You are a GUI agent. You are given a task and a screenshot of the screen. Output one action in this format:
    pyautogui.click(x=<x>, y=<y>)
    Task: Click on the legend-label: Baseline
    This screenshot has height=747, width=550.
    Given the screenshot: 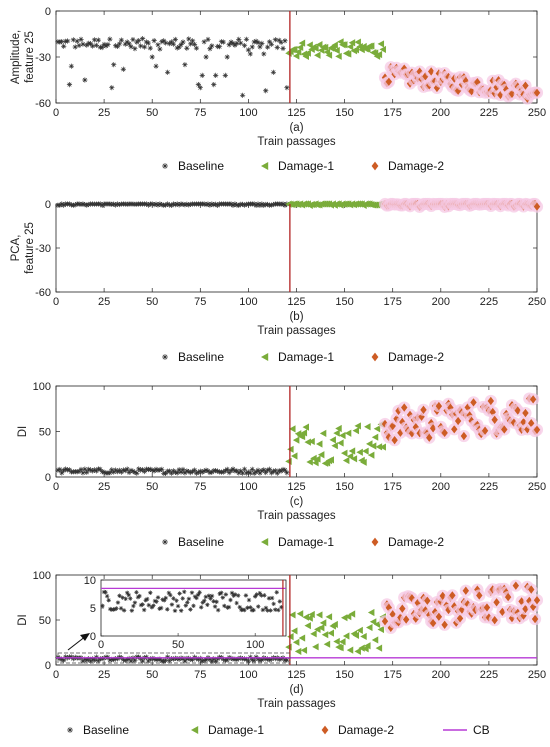 What is the action you would take?
    pyautogui.click(x=201, y=166)
    